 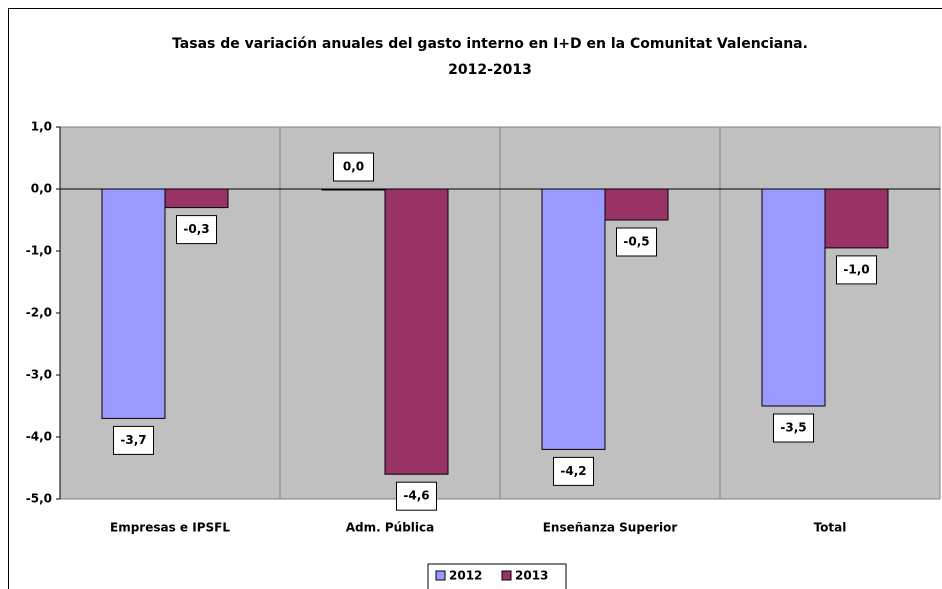 I want to click on legend-label: 2013, so click(x=531, y=576).